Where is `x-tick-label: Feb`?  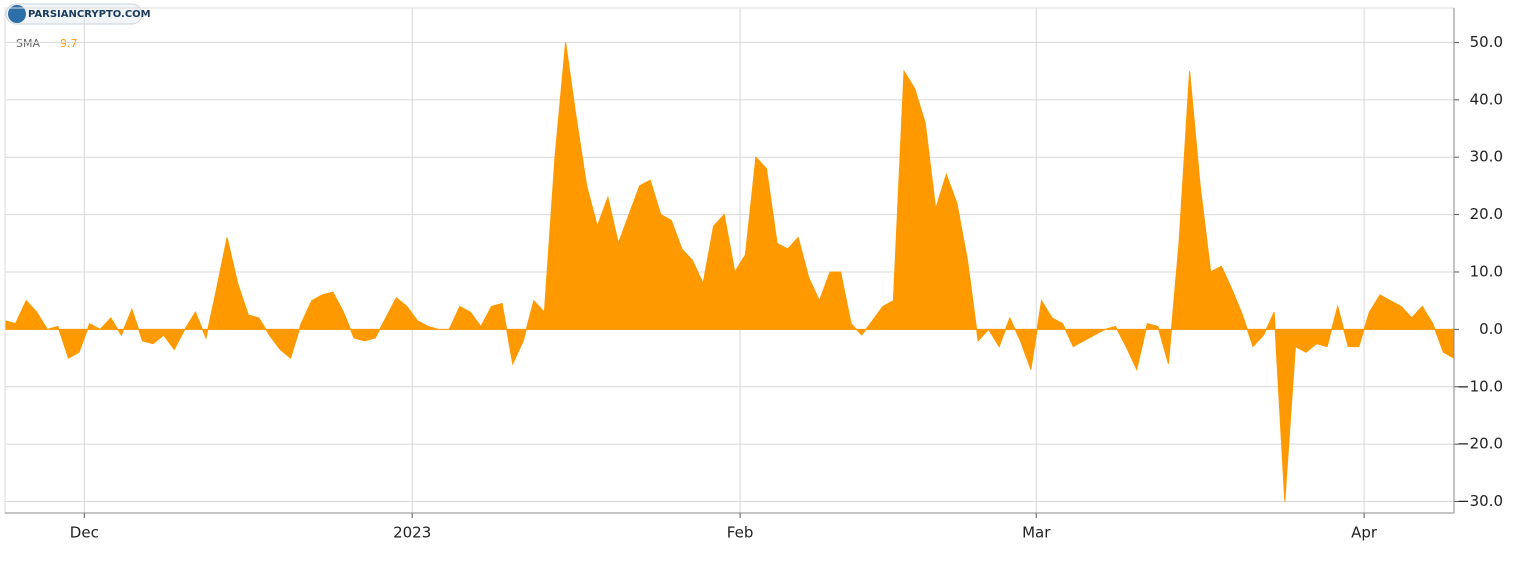
x-tick-label: Feb is located at coordinates (740, 533).